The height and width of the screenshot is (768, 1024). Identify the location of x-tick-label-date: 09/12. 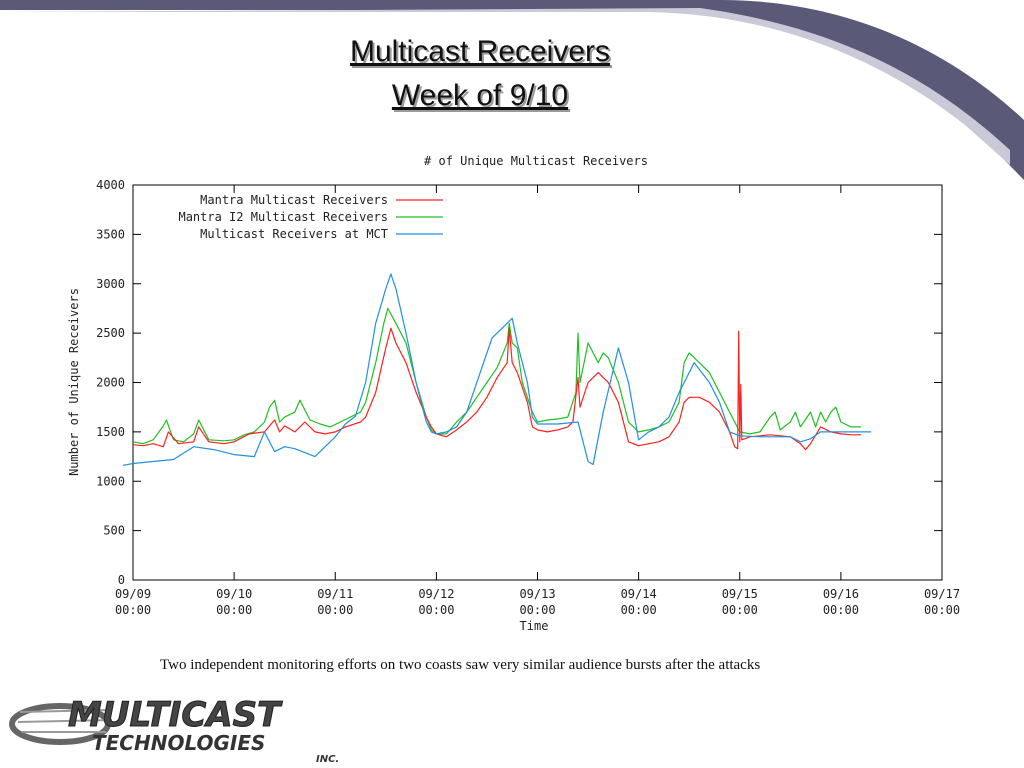
(436, 594).